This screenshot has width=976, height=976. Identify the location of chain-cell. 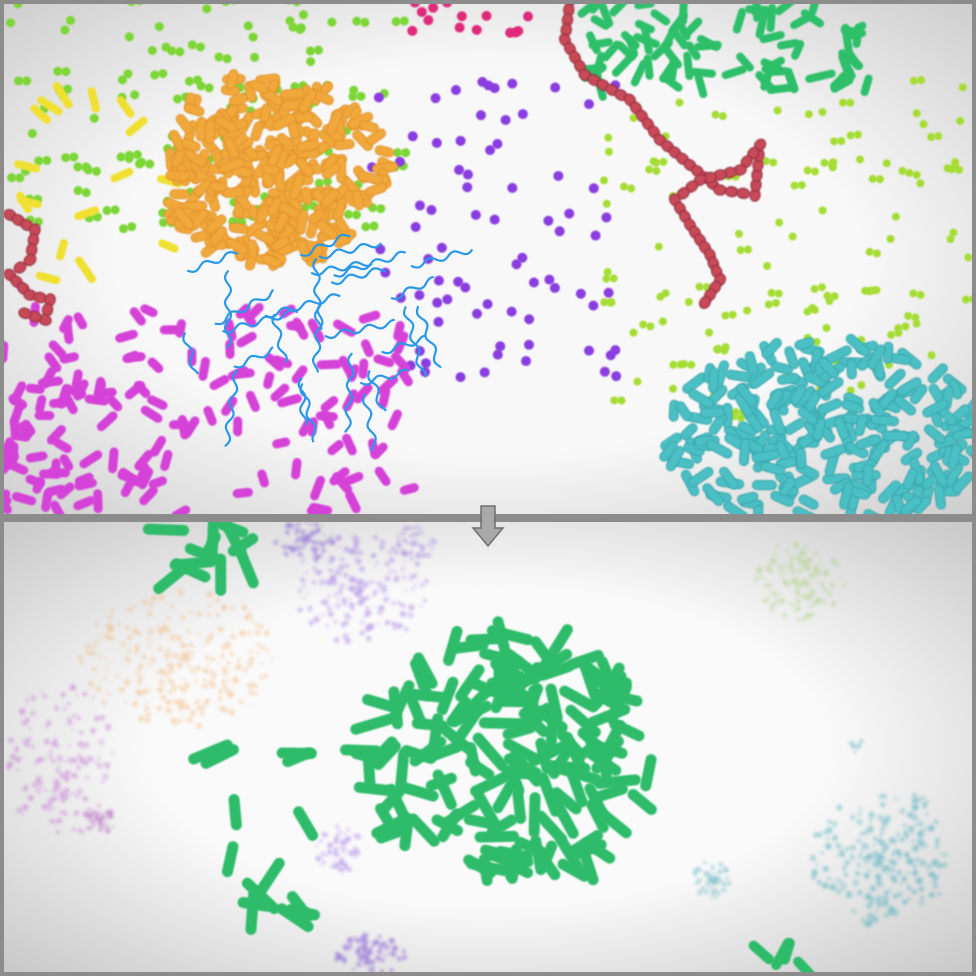
(705, 302).